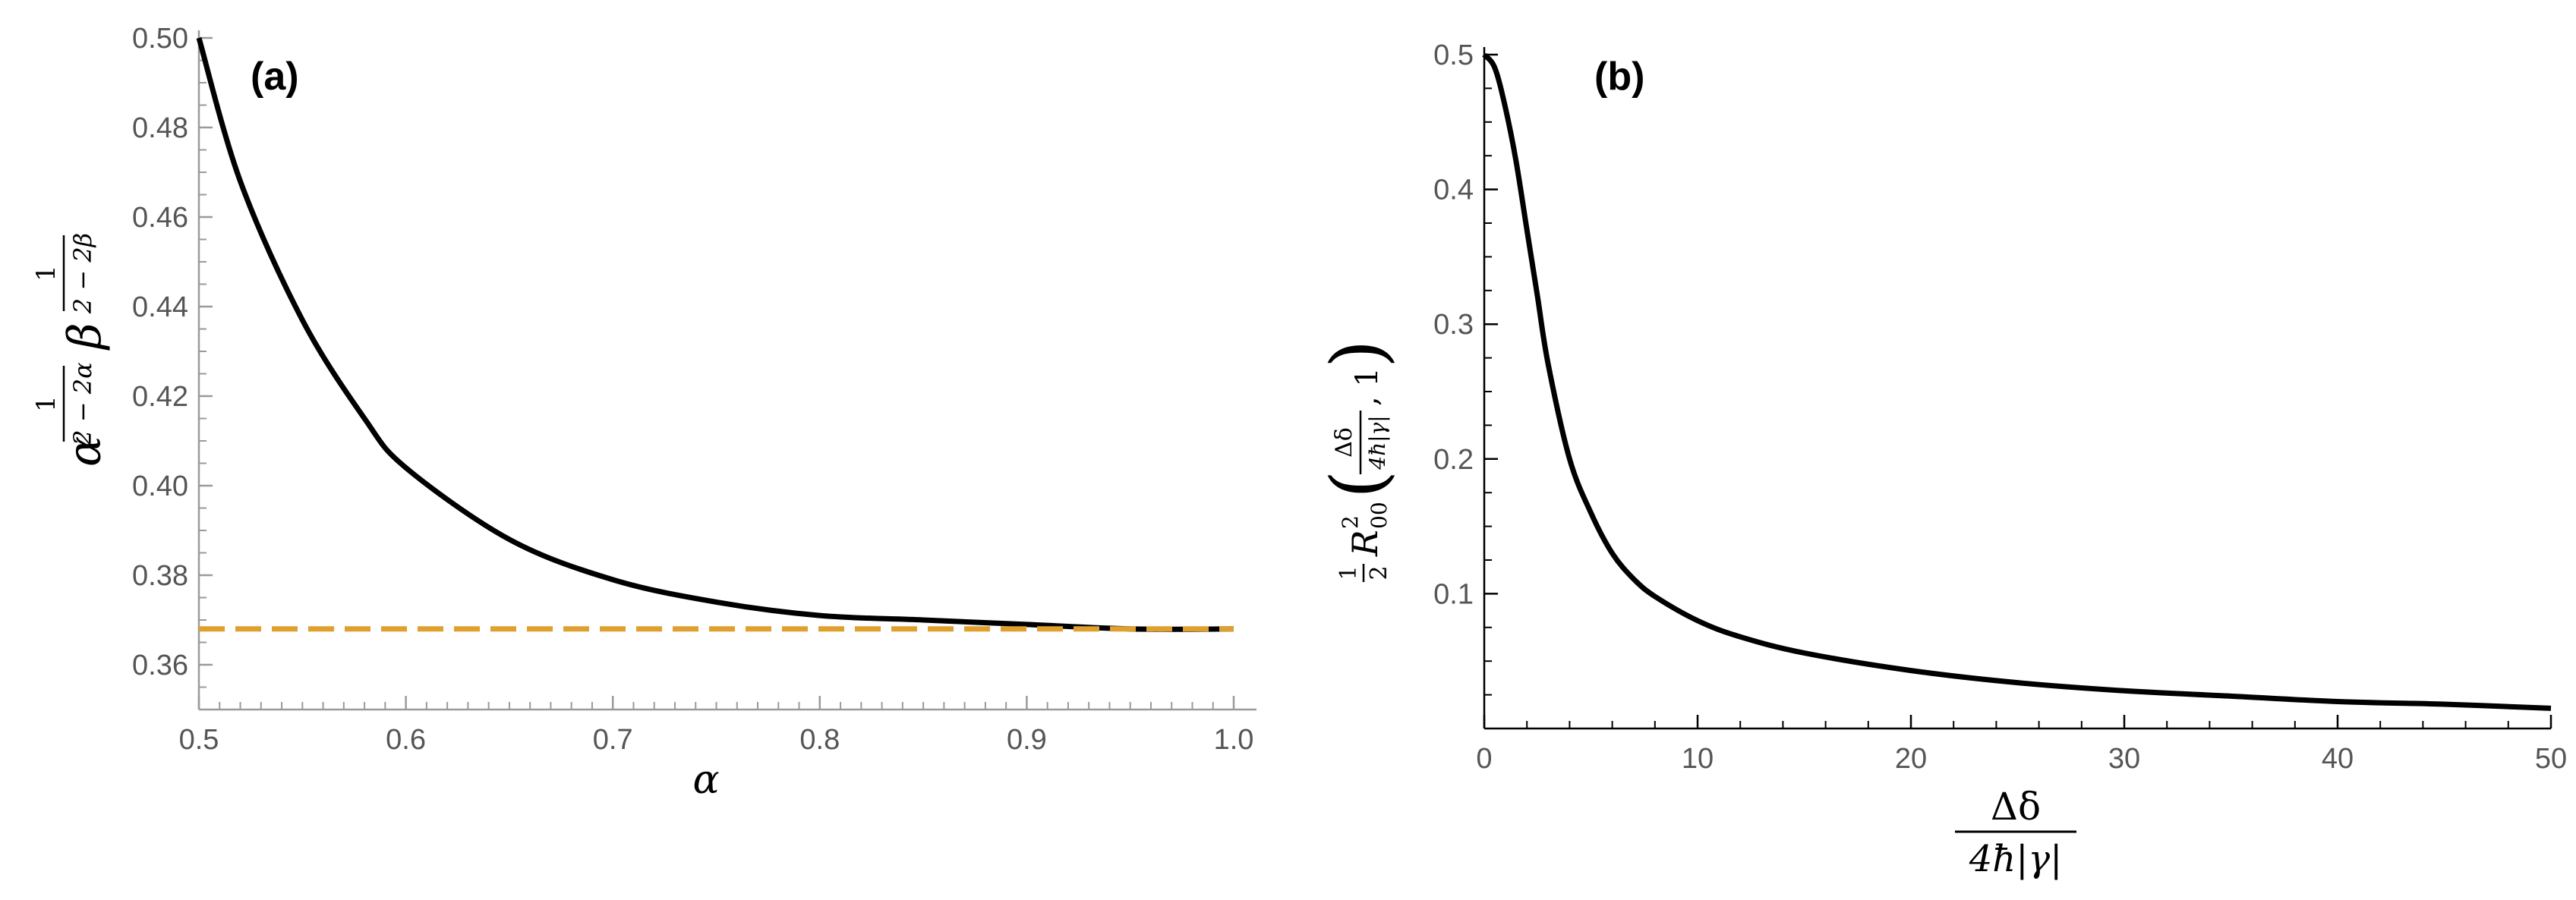  Describe the element at coordinates (85, 451) in the screenshot. I see `panel-a-ylabel-base1: α` at that location.